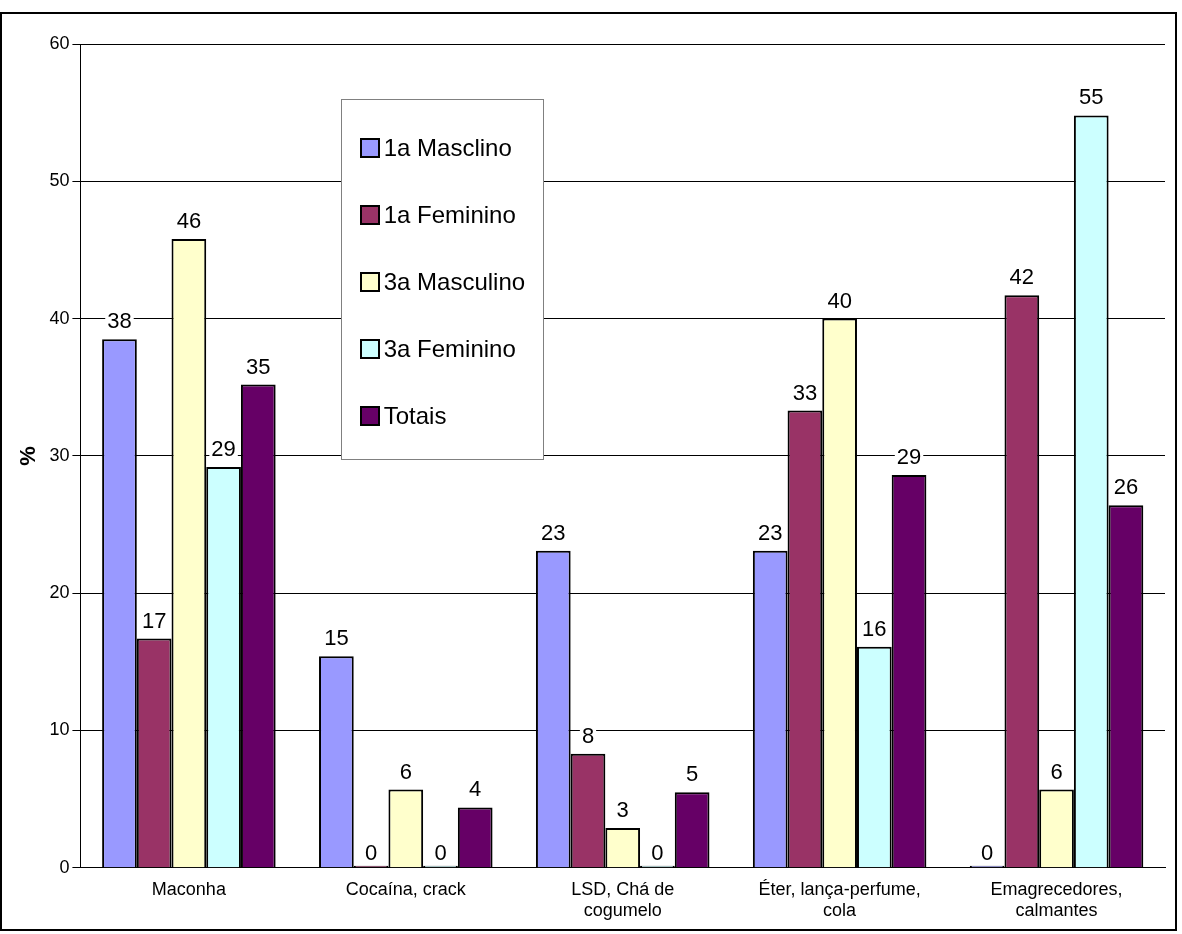 This screenshot has height=934, width=1182. What do you see at coordinates (28, 456) in the screenshot?
I see `y-axis-title: %` at bounding box center [28, 456].